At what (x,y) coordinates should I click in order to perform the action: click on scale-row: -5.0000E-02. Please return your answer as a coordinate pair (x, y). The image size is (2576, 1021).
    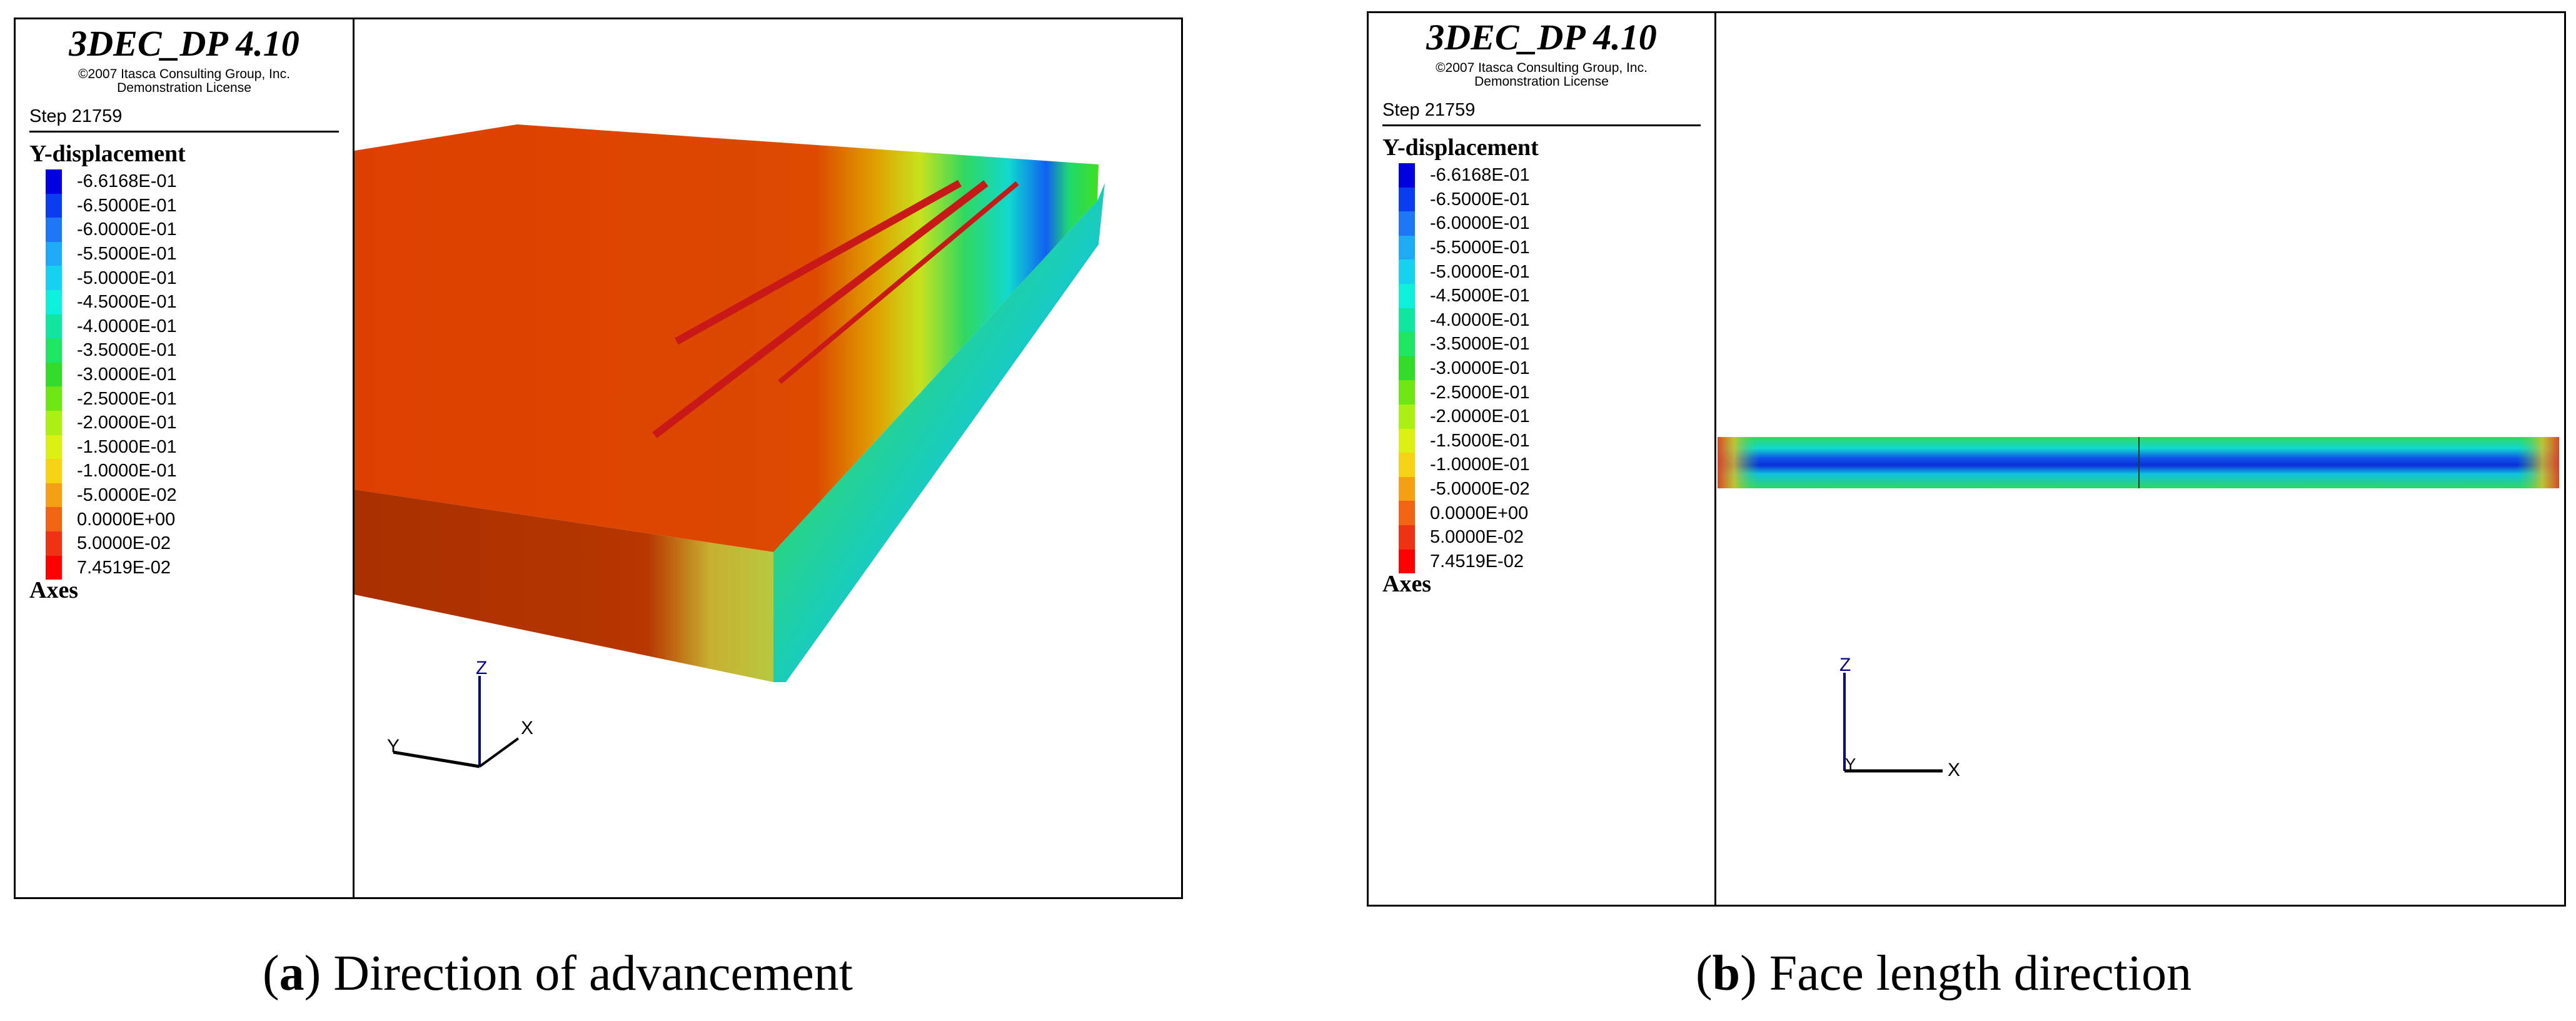
    Looking at the image, I should click on (1464, 488).